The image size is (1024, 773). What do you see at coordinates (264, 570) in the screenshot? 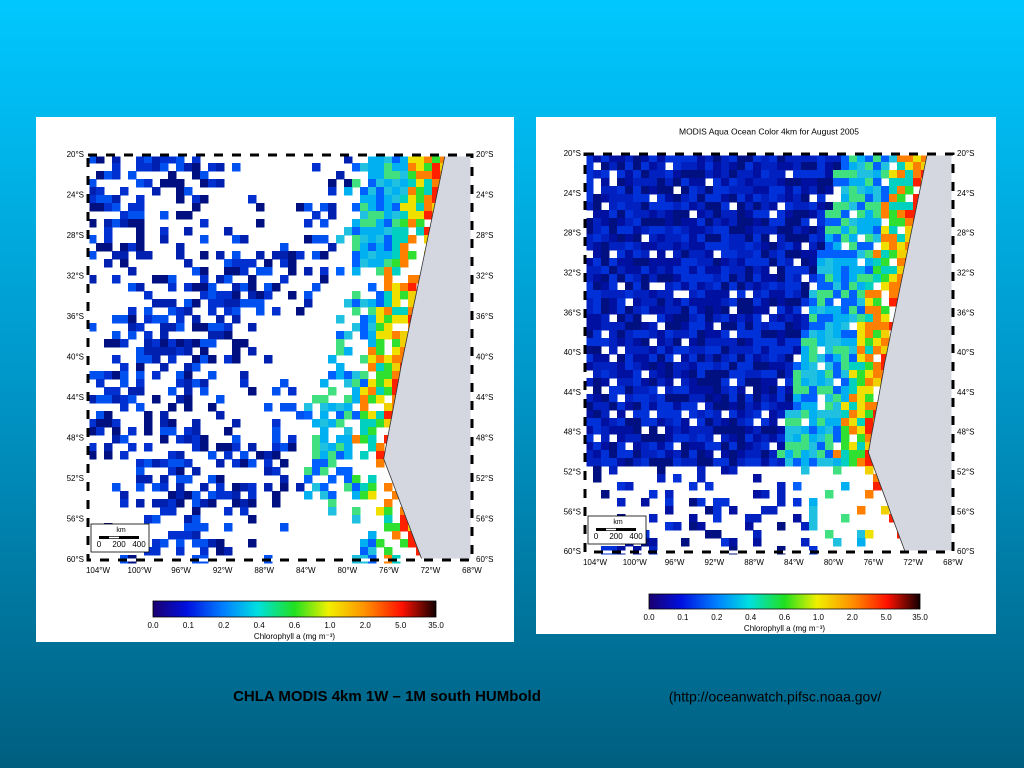
I see `lon-label: 88°W` at bounding box center [264, 570].